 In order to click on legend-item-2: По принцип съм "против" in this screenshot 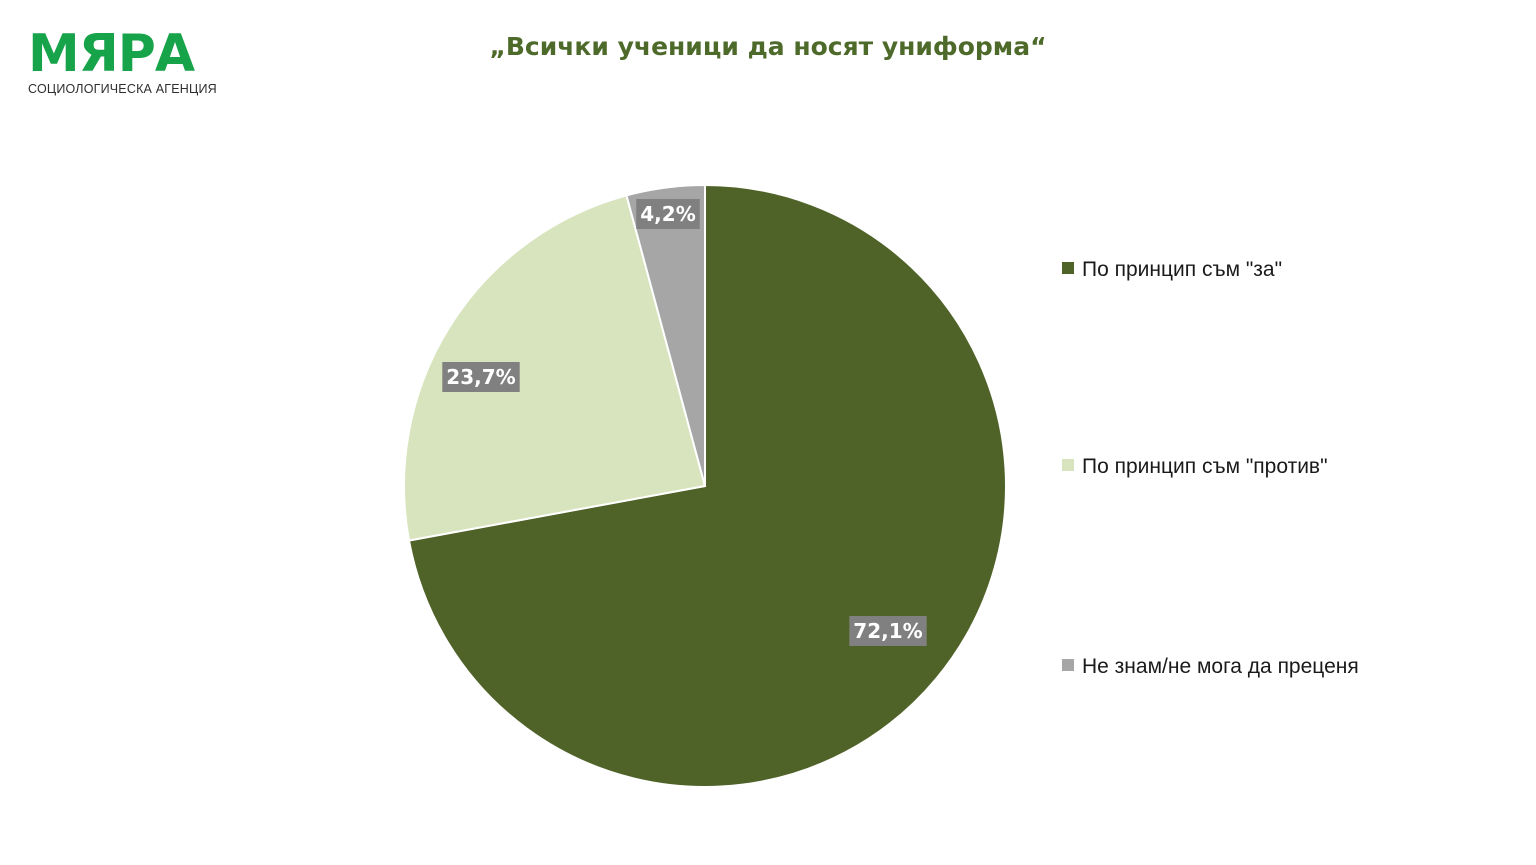, I will do `click(1227, 467)`.